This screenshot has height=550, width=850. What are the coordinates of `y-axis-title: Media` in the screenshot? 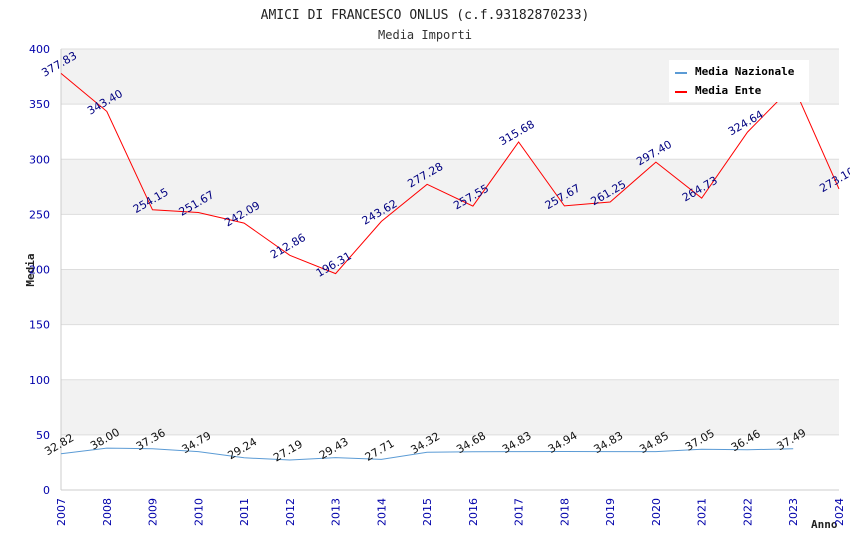 It's located at (30, 269).